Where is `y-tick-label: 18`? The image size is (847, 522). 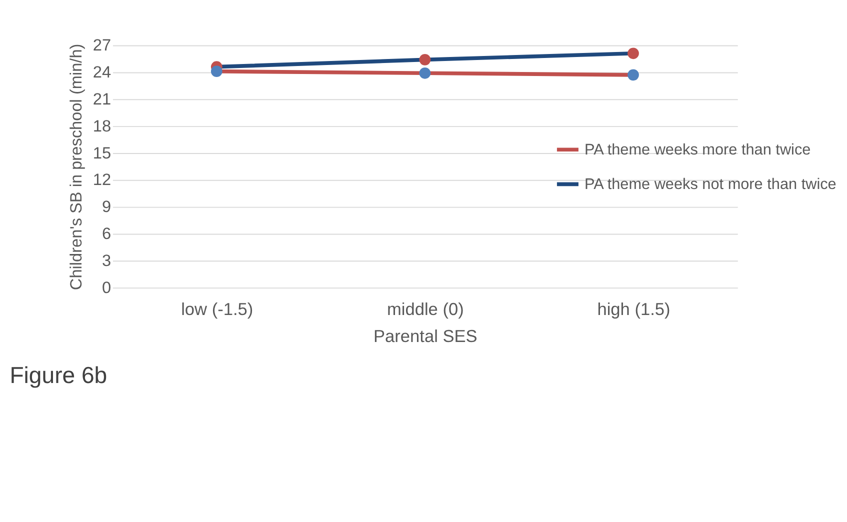 y-tick-label: 18 is located at coordinates (102, 126).